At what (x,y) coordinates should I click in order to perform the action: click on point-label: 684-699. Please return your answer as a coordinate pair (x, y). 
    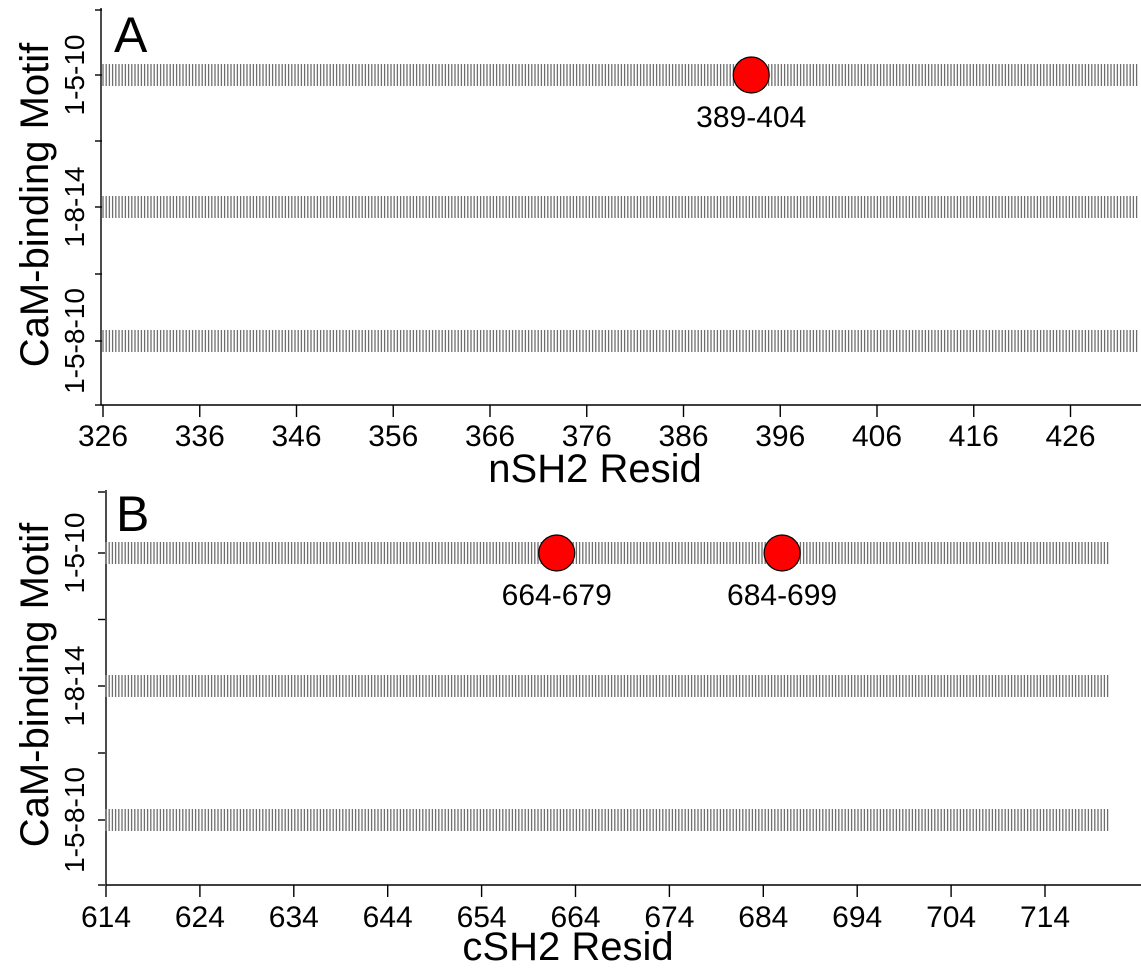
    Looking at the image, I should click on (782, 595).